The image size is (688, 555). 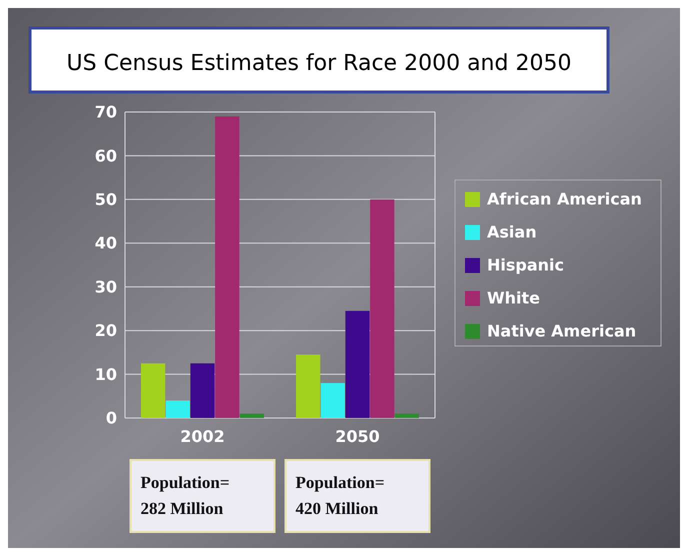 I want to click on legend-label: African American, so click(x=564, y=199).